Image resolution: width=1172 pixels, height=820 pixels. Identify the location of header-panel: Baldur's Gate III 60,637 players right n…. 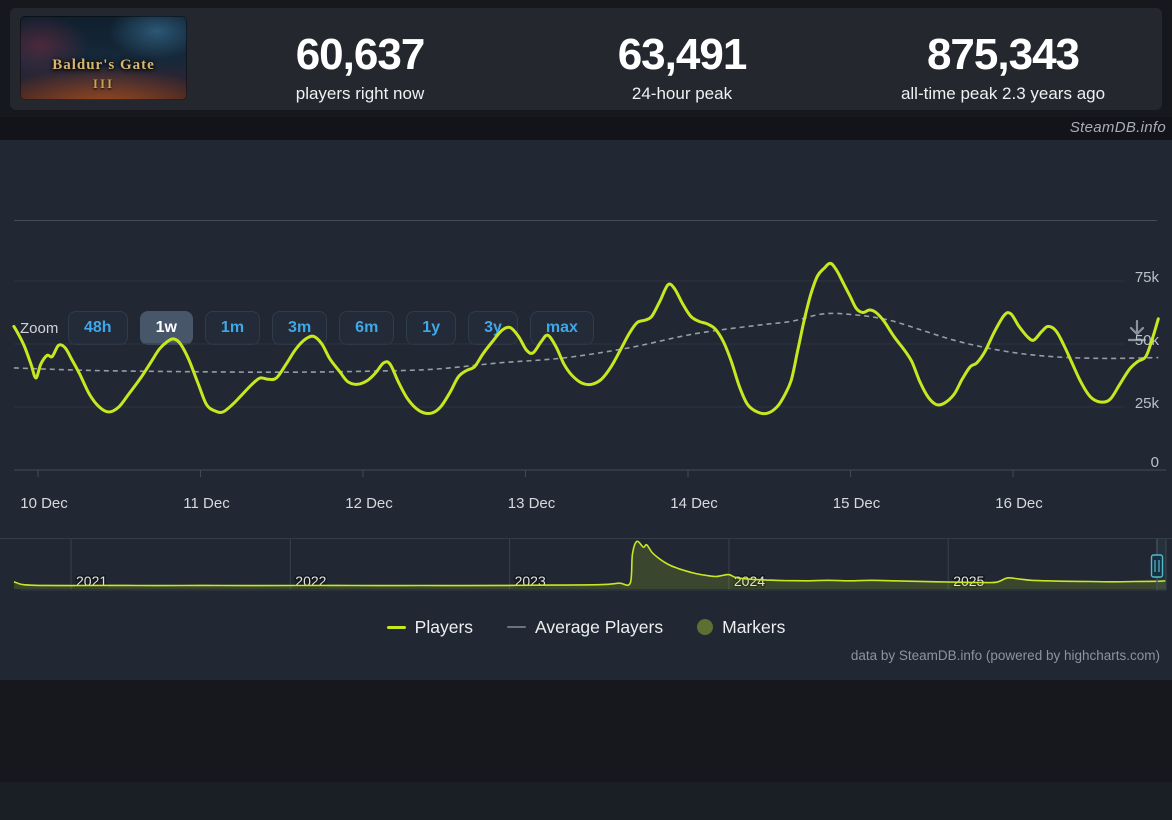
(586, 59).